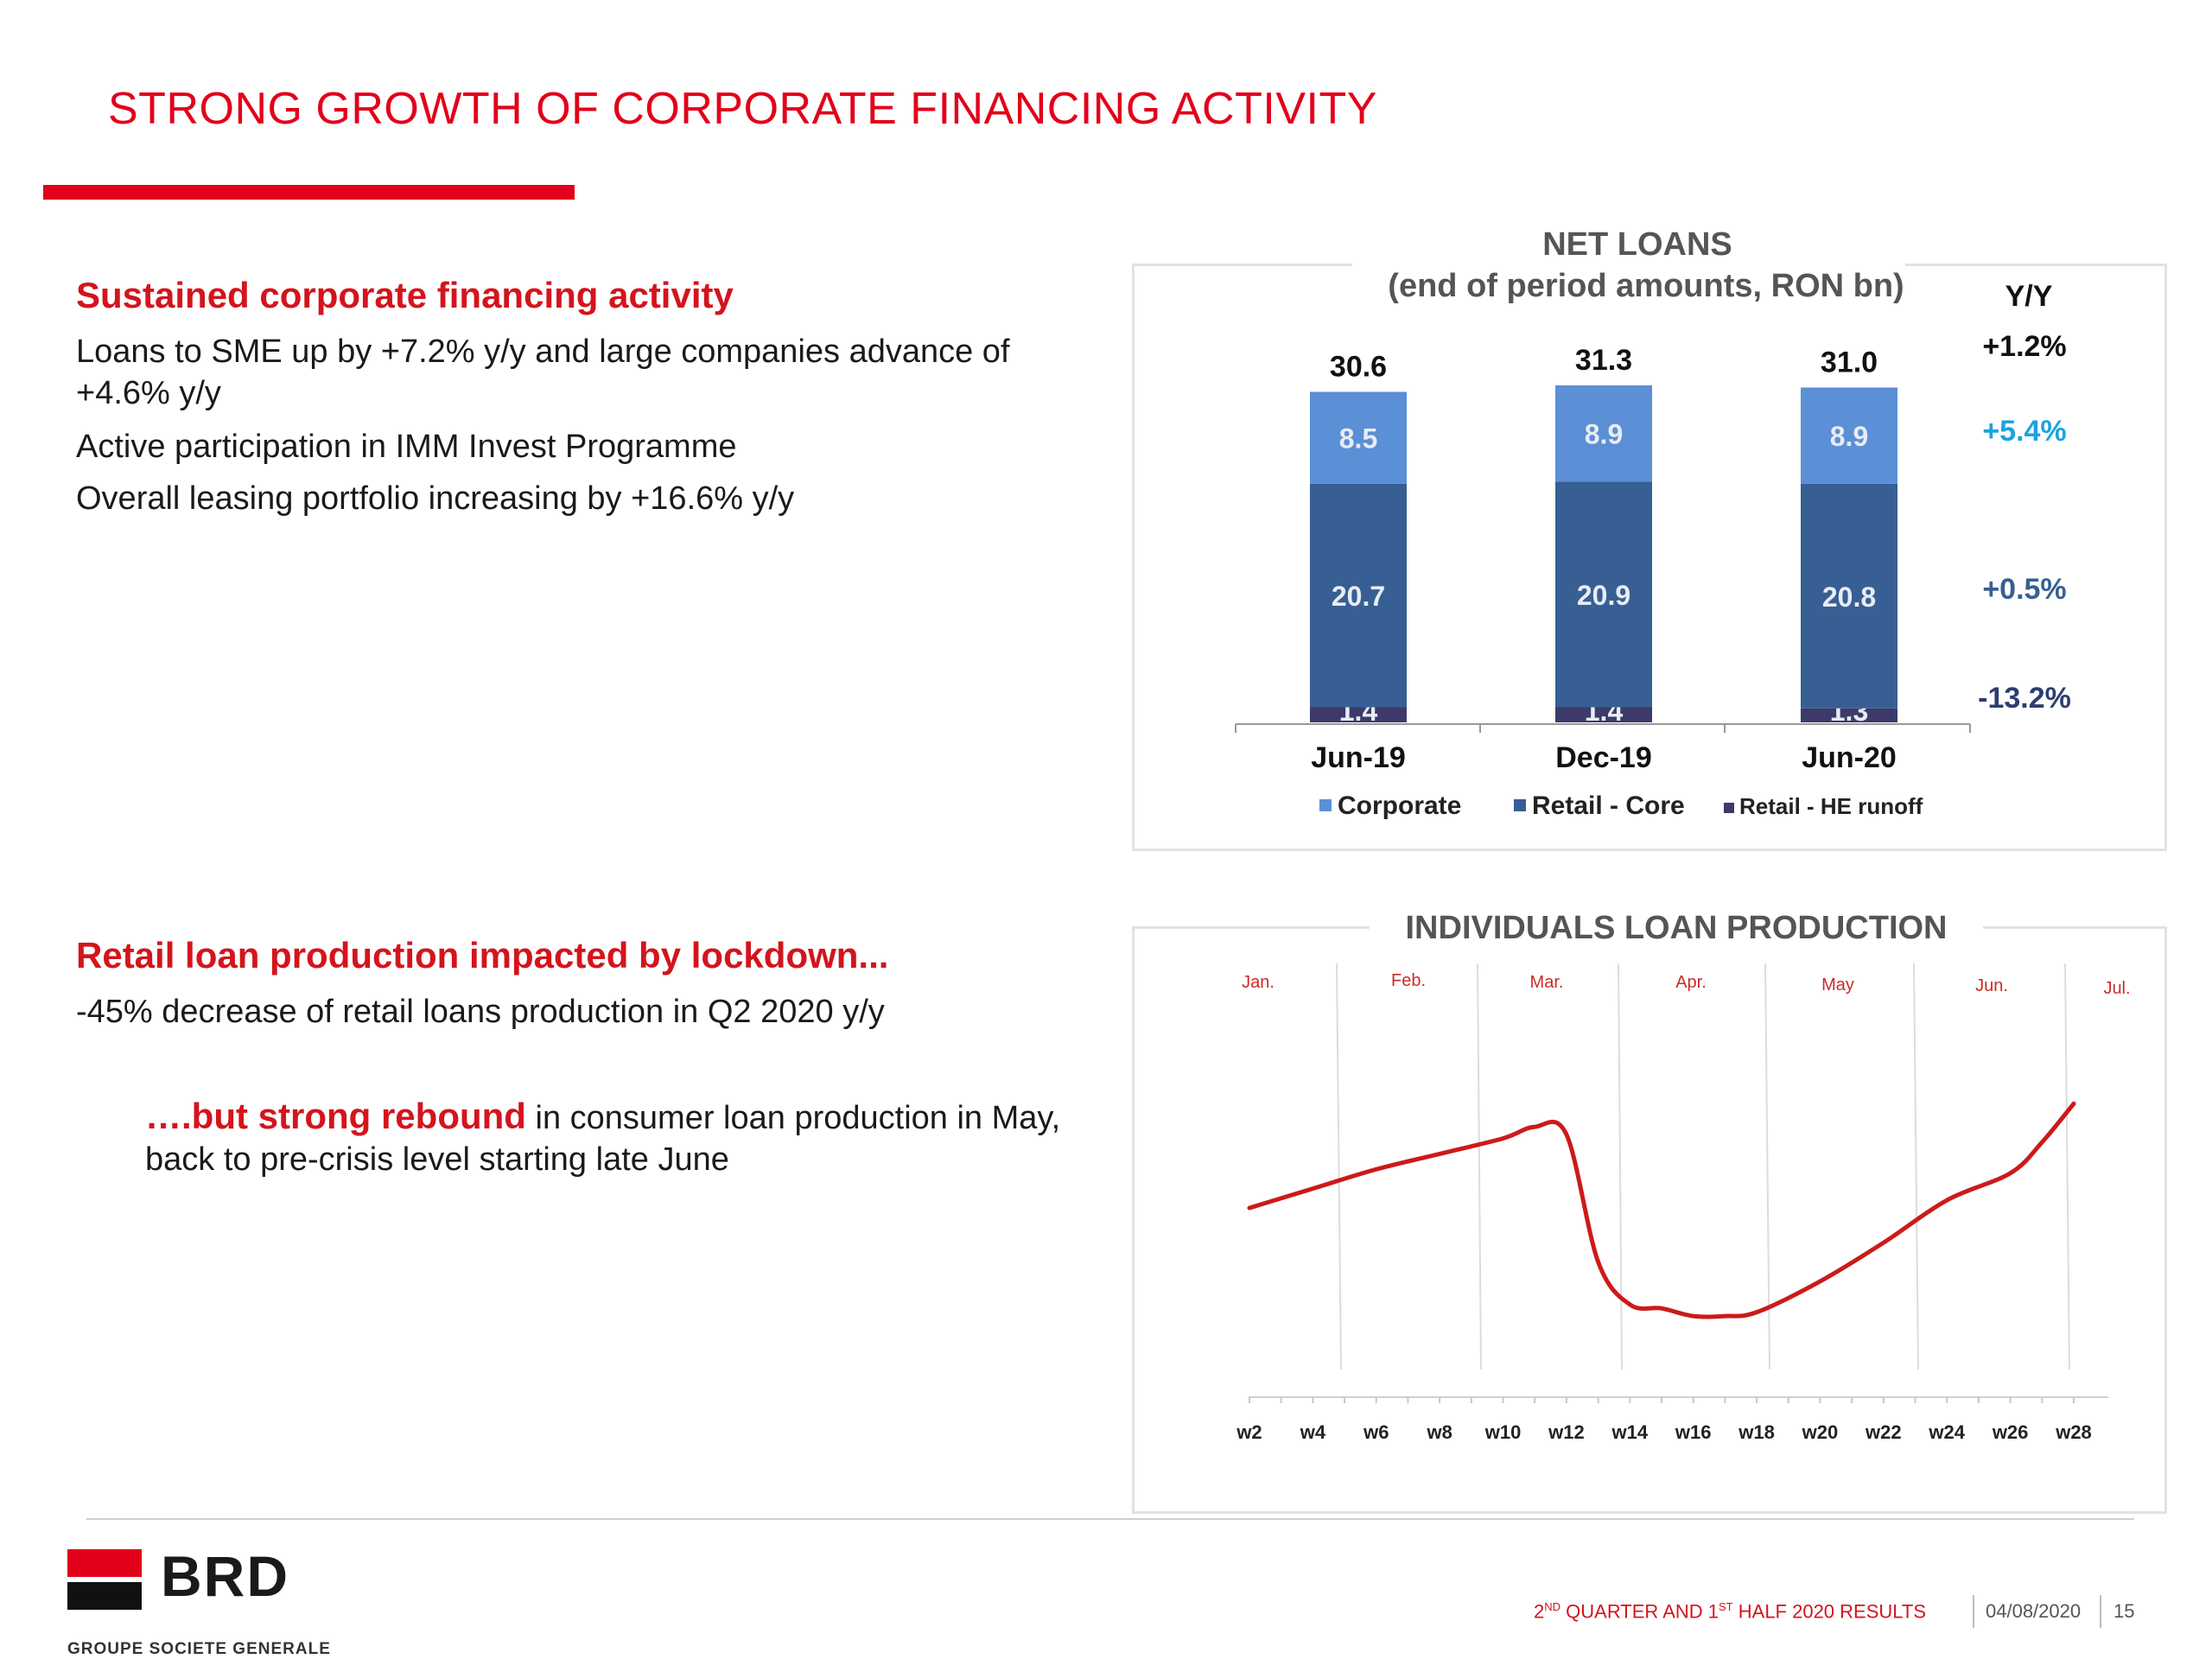  Describe the element at coordinates (1693, 1432) in the screenshot. I see `x-tick-label: w16` at that location.